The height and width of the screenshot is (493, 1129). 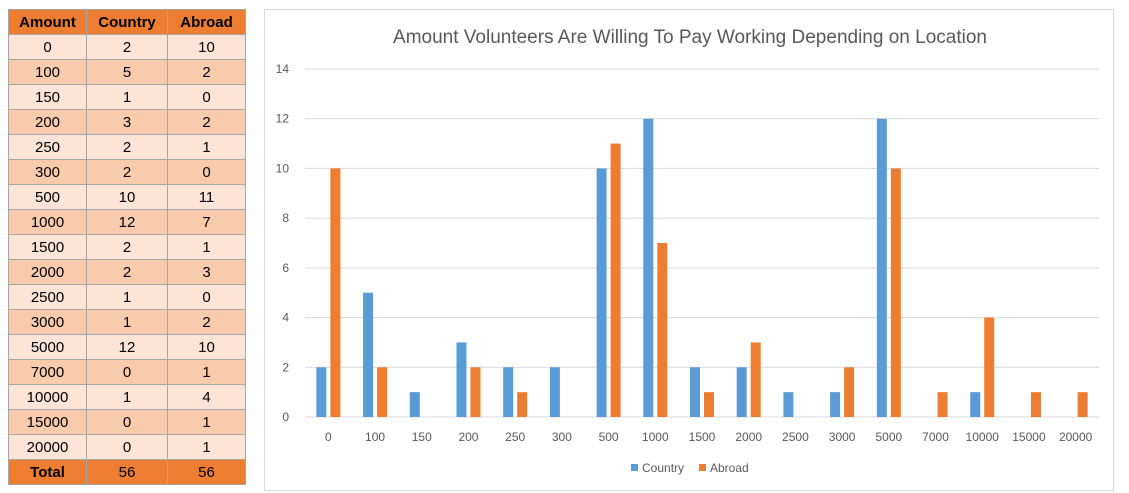 What do you see at coordinates (47, 247) in the screenshot?
I see `cell-amount: 1500` at bounding box center [47, 247].